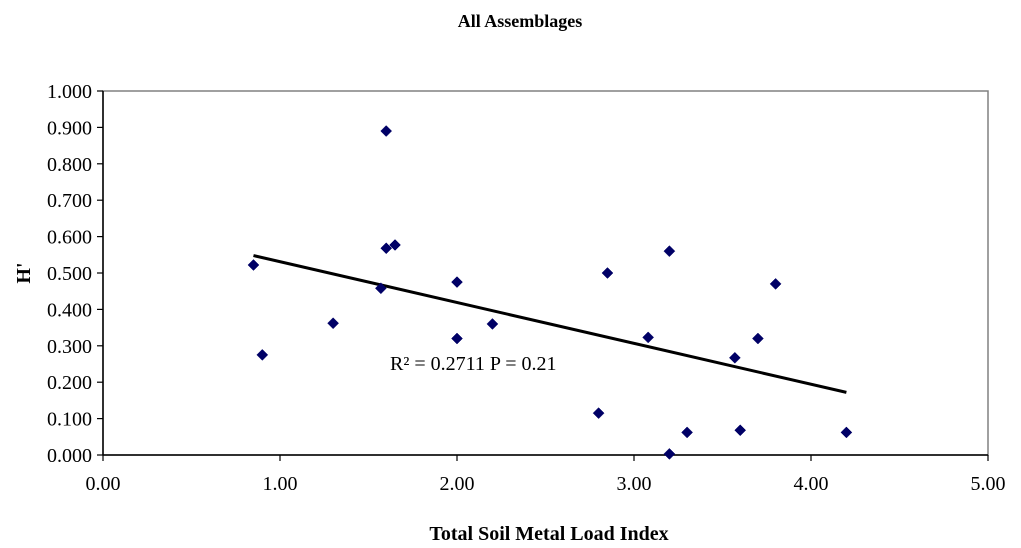 This screenshot has width=1021, height=548. I want to click on y-tick-label: 0.800, so click(69, 165).